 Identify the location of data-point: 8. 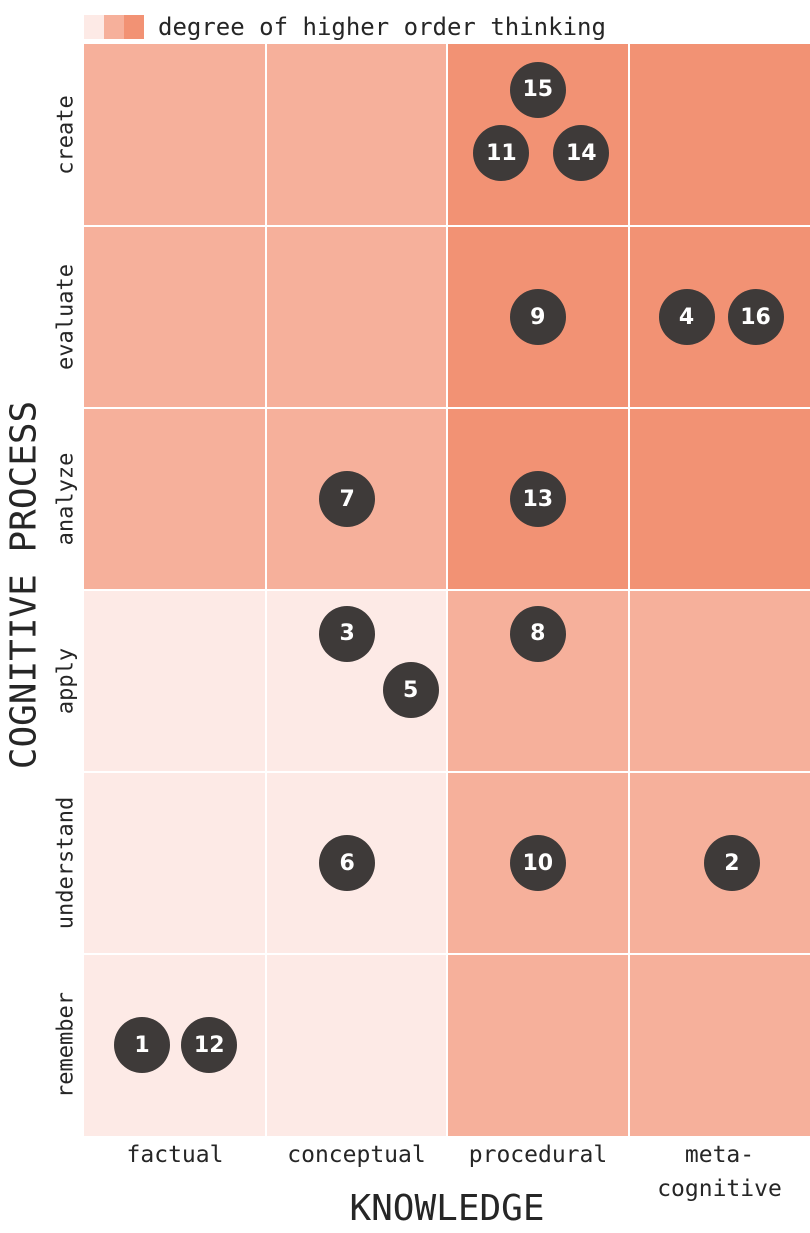
(537, 633).